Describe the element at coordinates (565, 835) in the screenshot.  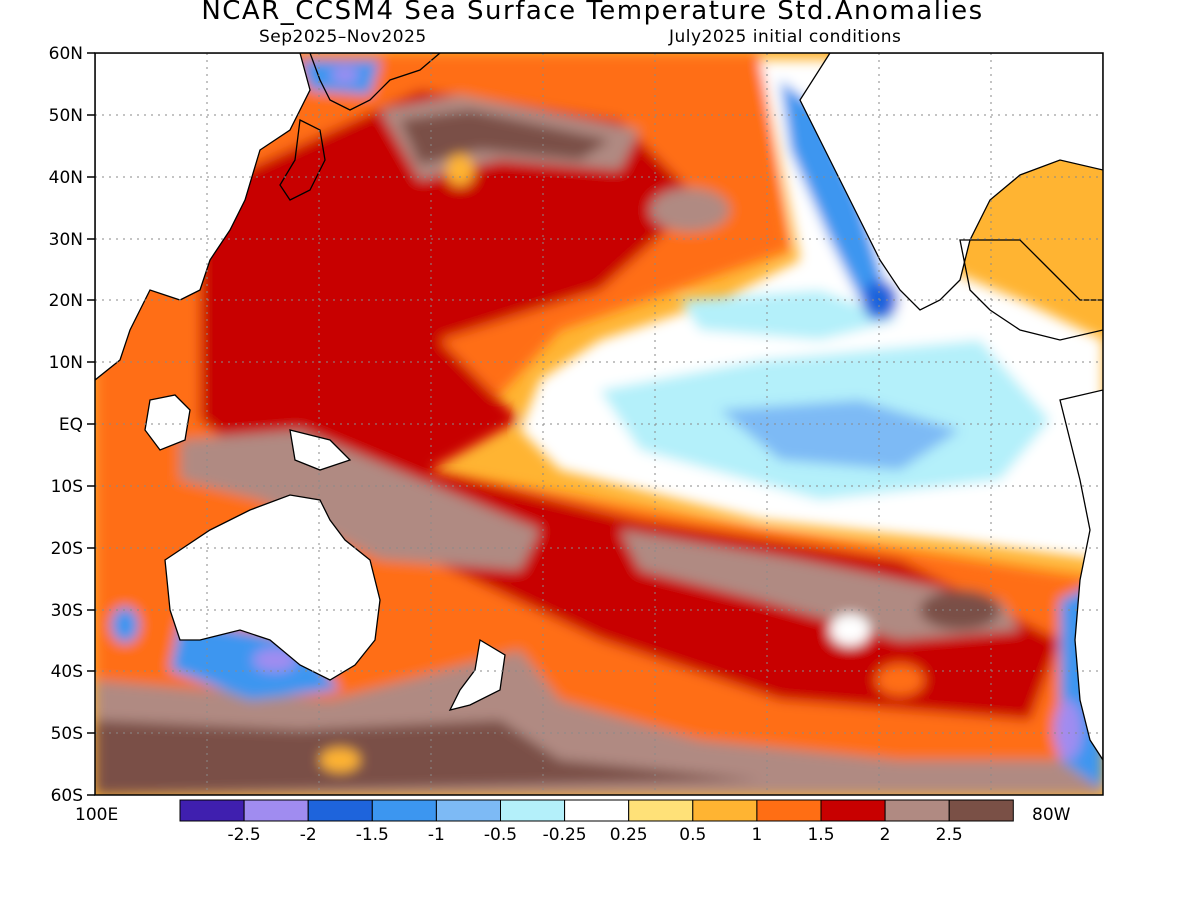
I see `colorbar-tick-label: -0.25` at that location.